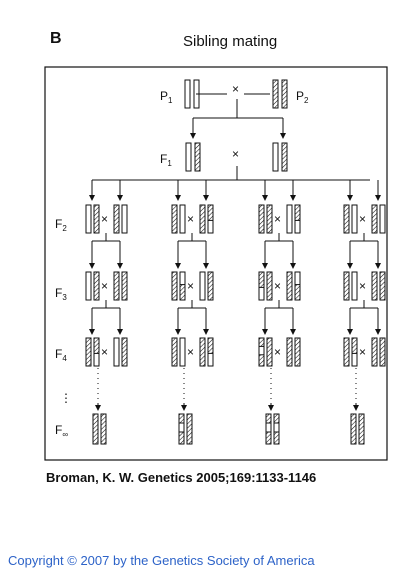 The width and height of the screenshot is (409, 579). I want to click on label-f1: F1, so click(166, 160).